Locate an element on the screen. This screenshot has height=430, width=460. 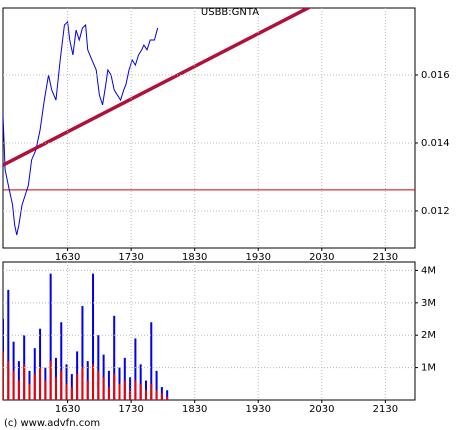
y-tick-label: 0.014 is located at coordinates (435, 143).